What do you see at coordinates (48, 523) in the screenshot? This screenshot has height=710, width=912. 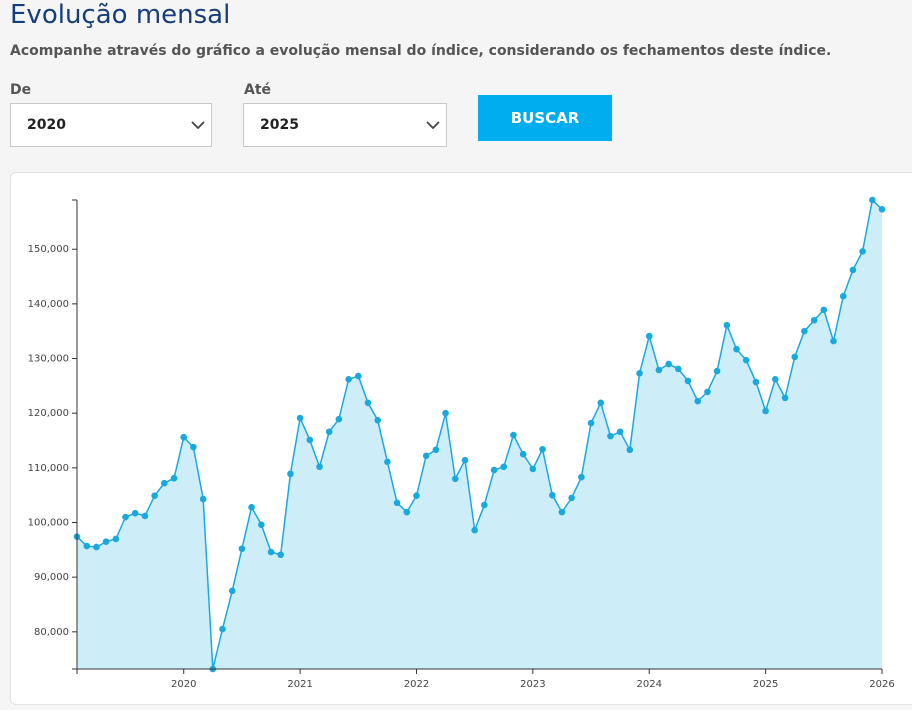 I see `y-tick-label: 100,000` at bounding box center [48, 523].